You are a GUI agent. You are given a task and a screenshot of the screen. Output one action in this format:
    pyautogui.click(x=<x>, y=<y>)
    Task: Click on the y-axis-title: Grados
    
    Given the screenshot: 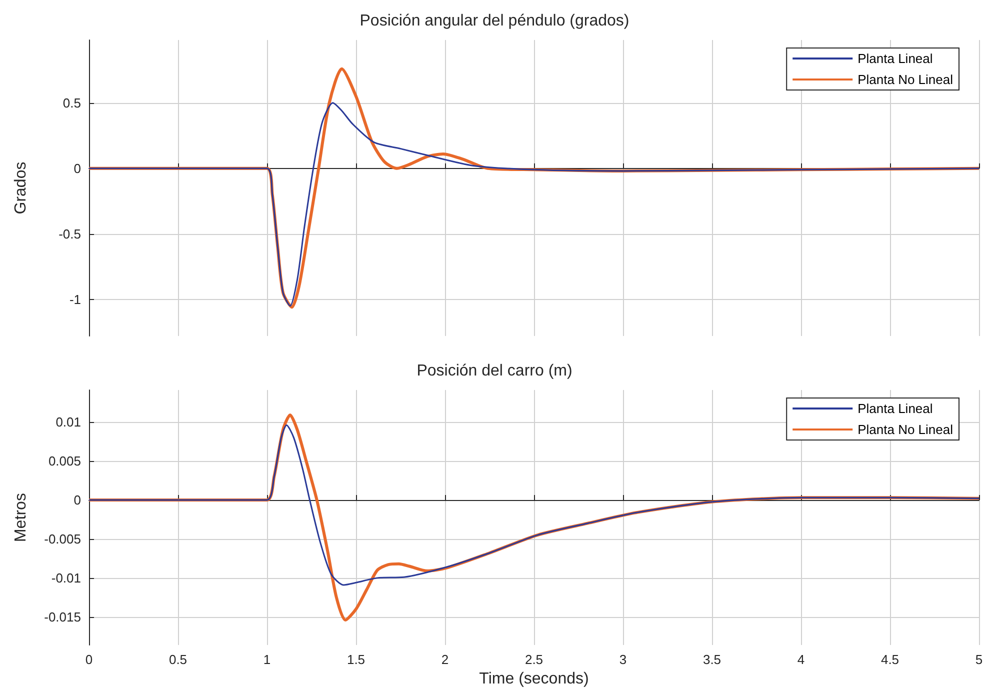 What is the action you would take?
    pyautogui.click(x=21, y=188)
    